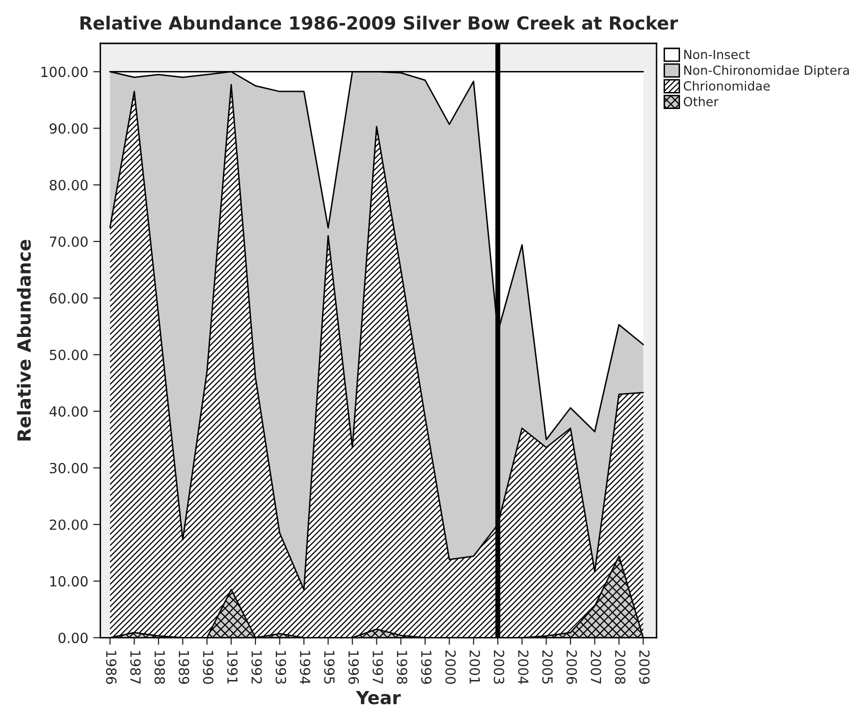 Image resolution: width=865 pixels, height=723 pixels. Describe the element at coordinates (69, 524) in the screenshot. I see `y-tick-label: 20.00` at that location.